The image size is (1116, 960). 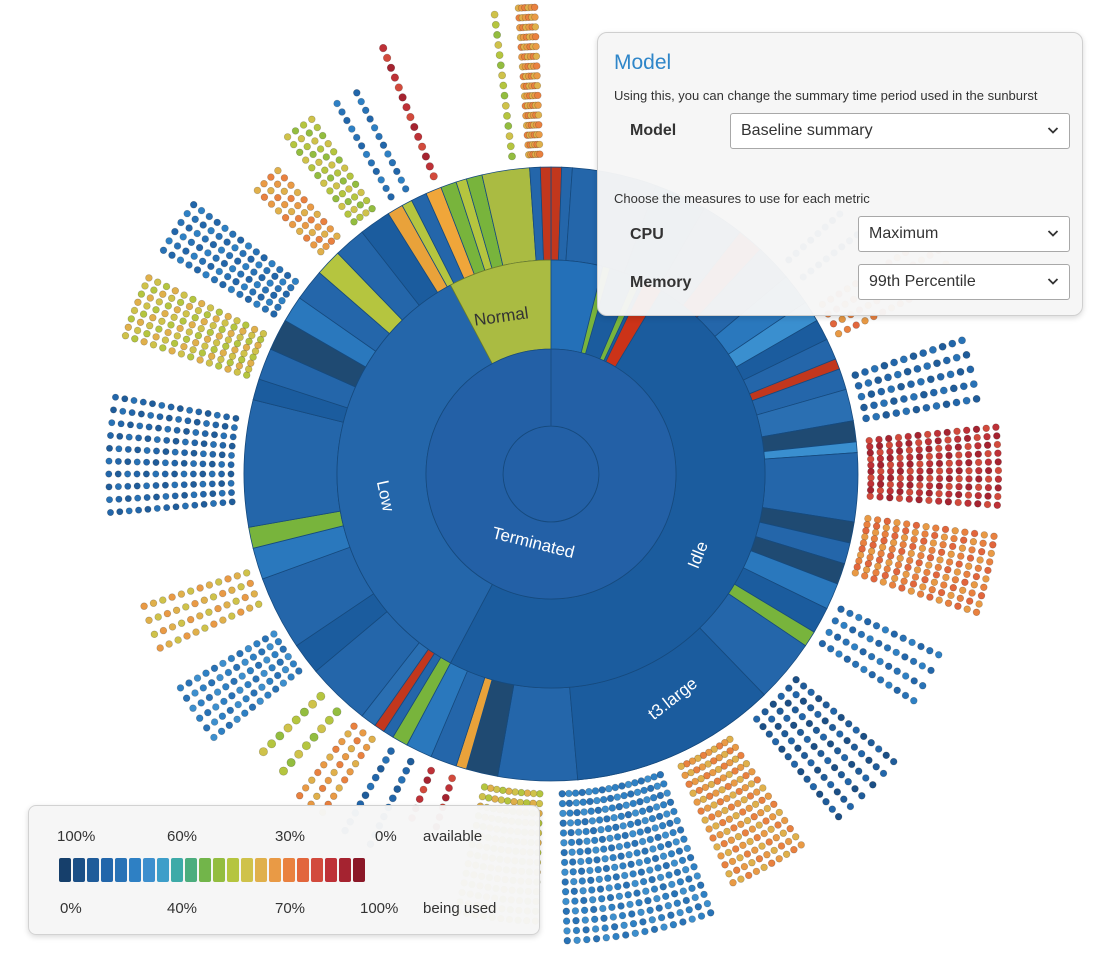 What do you see at coordinates (551, 474) in the screenshot?
I see `arc-terminated` at bounding box center [551, 474].